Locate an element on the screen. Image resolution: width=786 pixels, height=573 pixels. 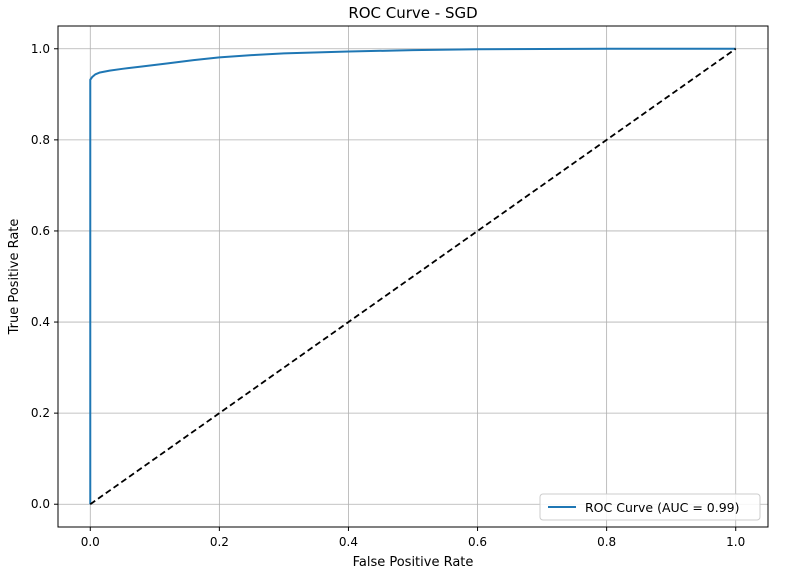
y-tick-label: 0.8 is located at coordinates (40, 140).